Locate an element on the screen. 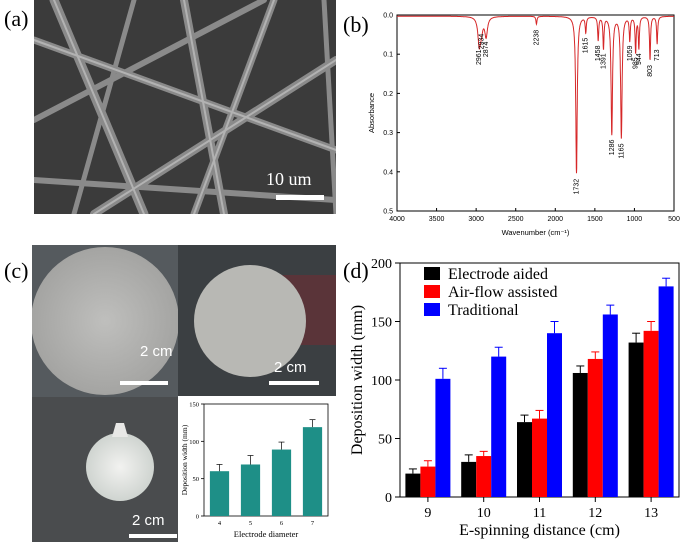 The image size is (685, 542). ftir-x-tick-label: 3000 is located at coordinates (476, 219).